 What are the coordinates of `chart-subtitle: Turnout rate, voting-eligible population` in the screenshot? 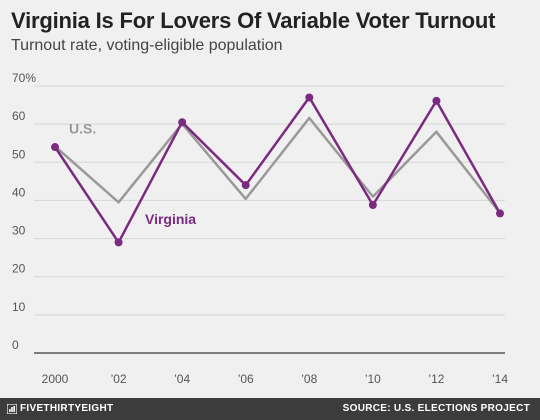 It's located at (147, 45).